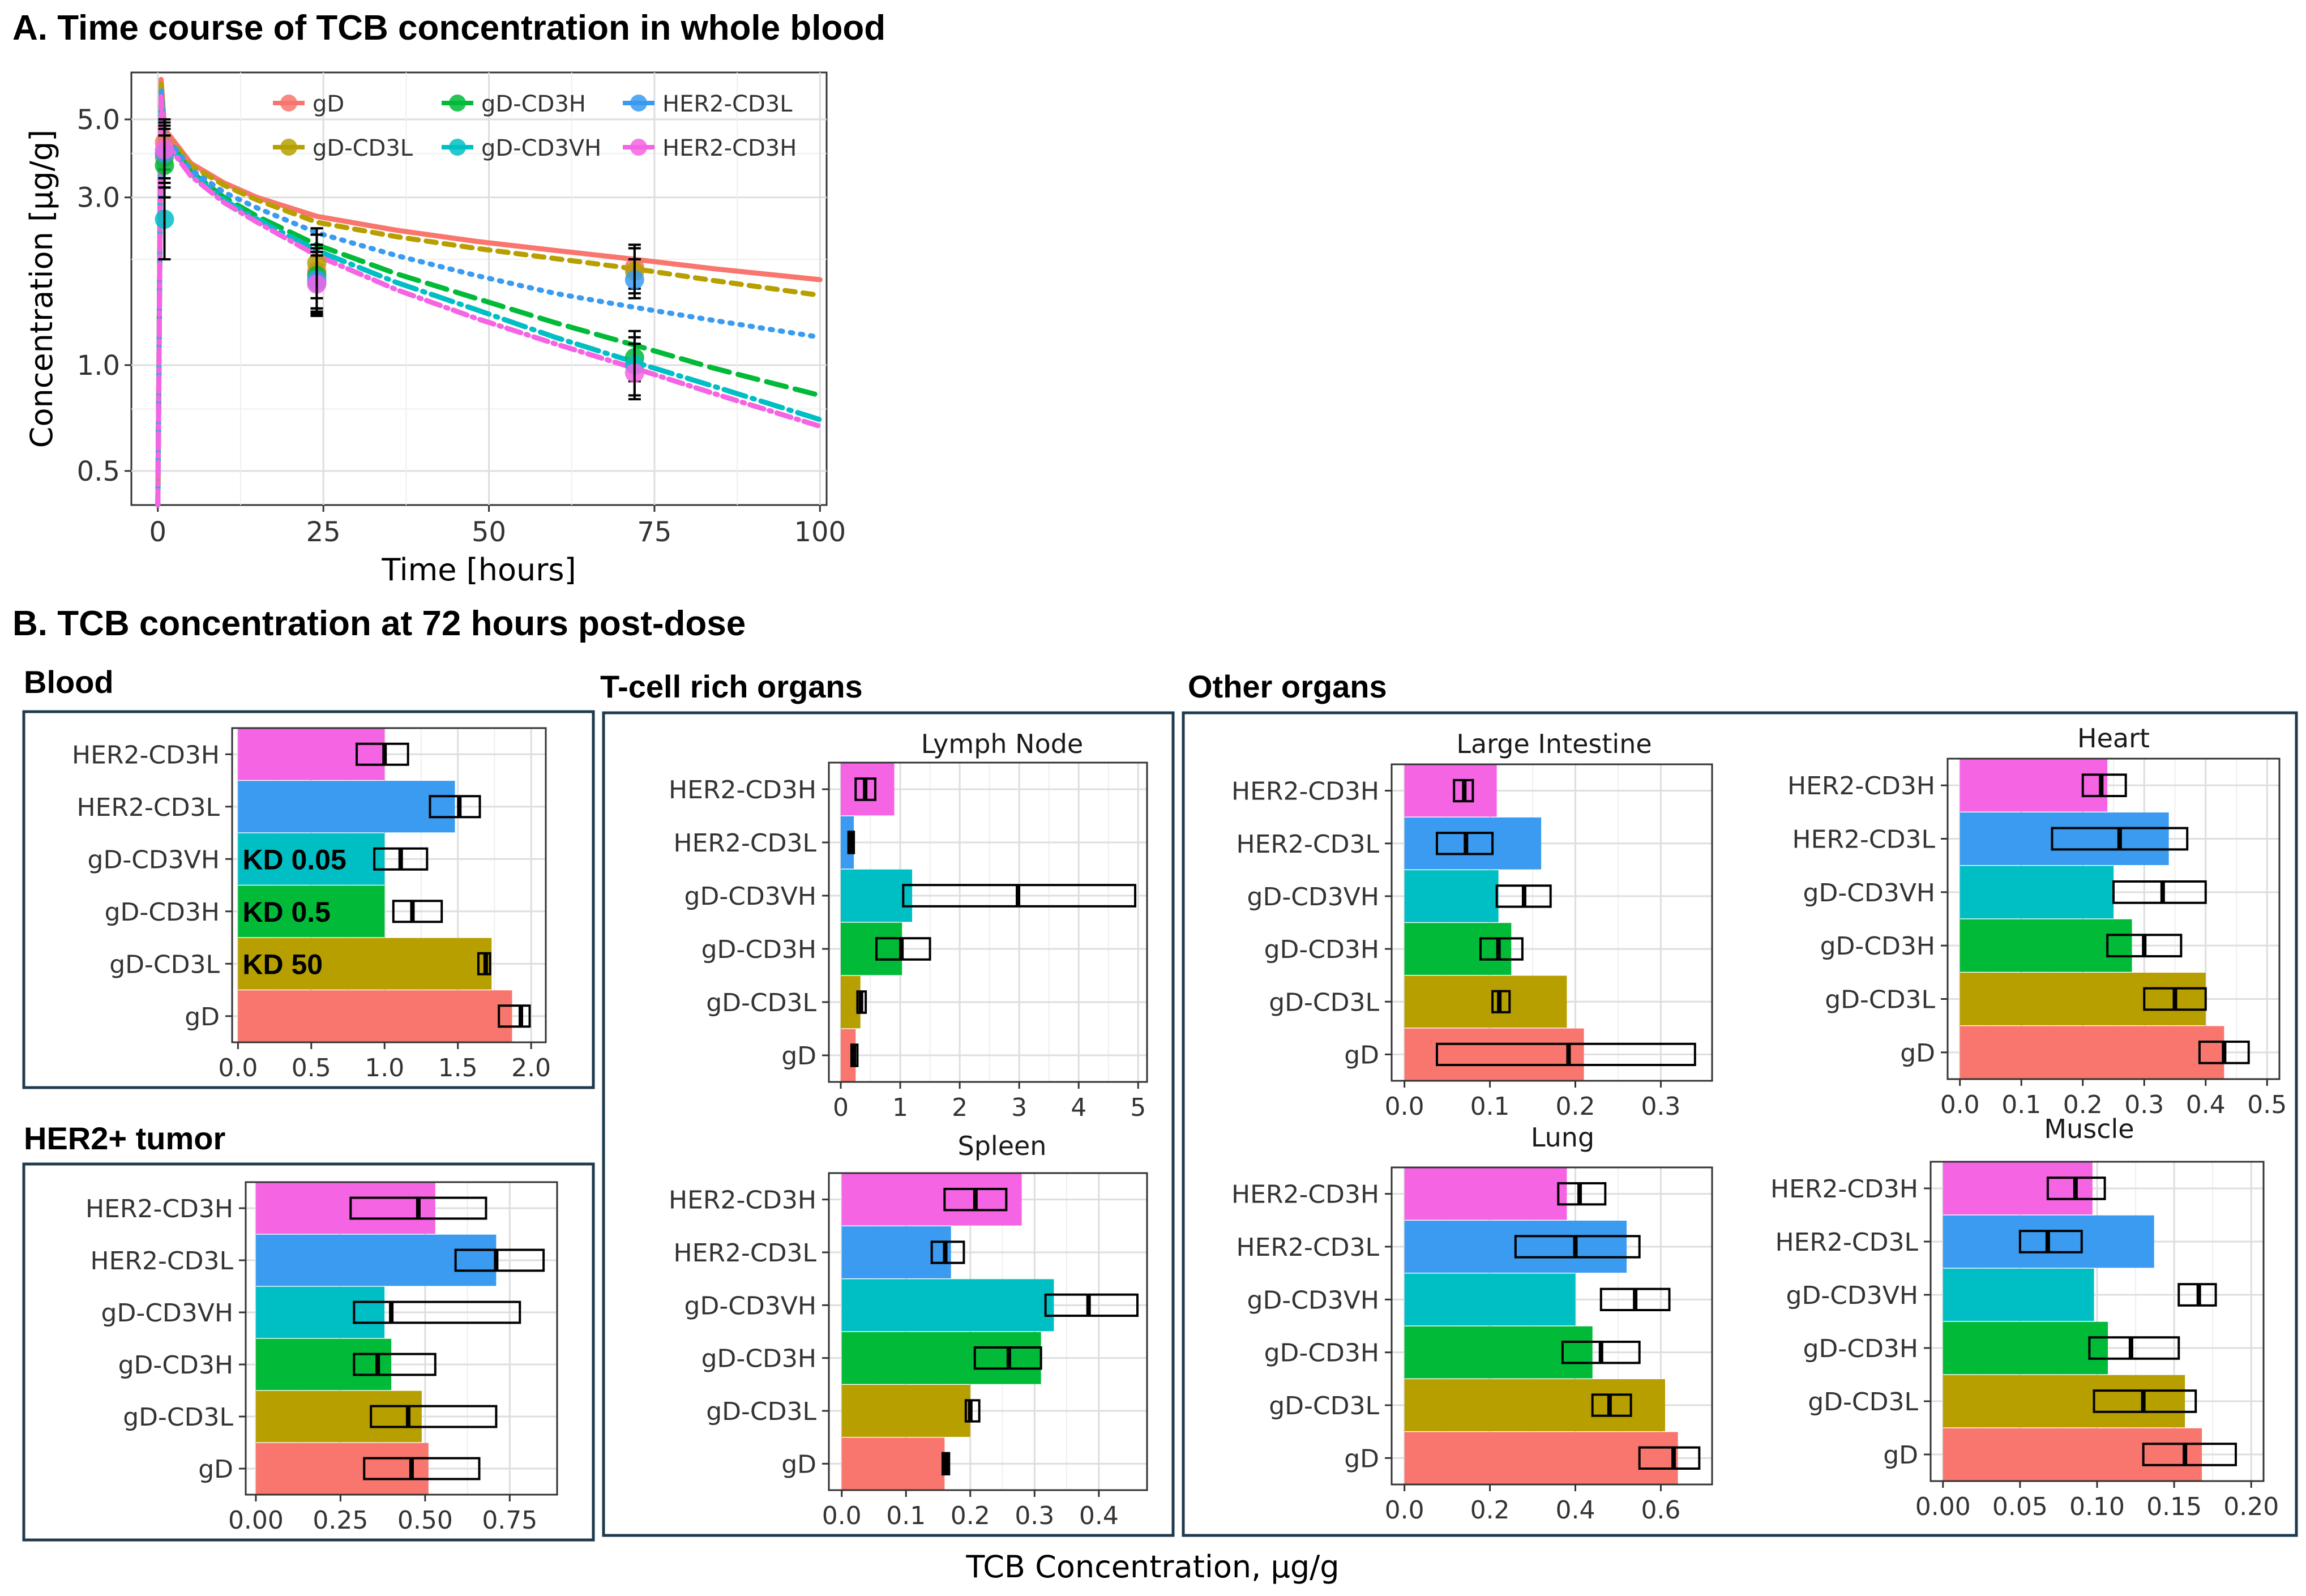  Describe the element at coordinates (1877, 947) in the screenshot. I see `heart-category-label: gD-CD3H` at that location.